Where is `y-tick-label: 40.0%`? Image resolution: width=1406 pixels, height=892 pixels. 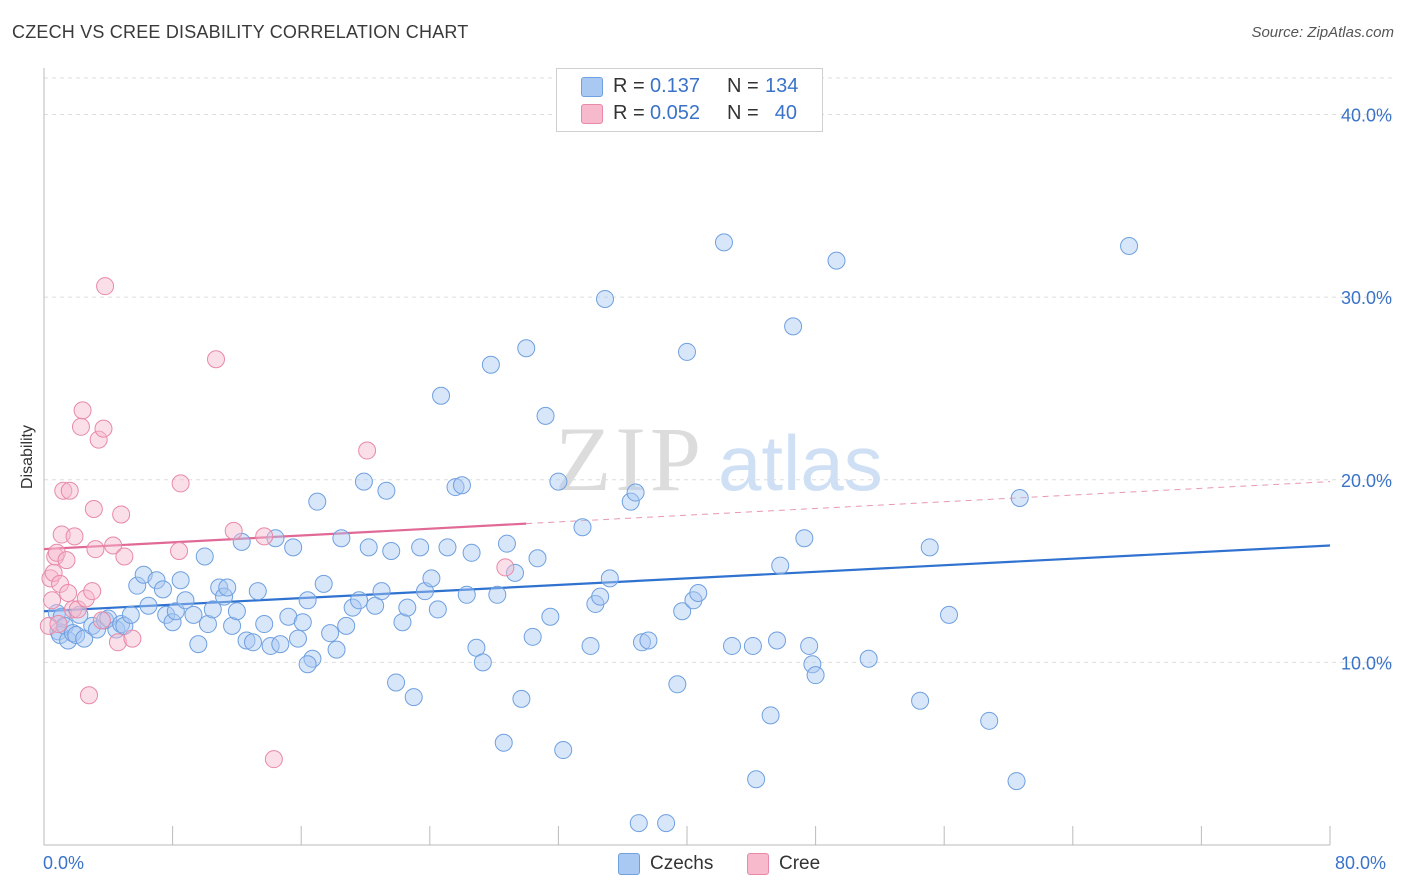
y-tick-label: 40.0% is located at coordinates (1366, 116).